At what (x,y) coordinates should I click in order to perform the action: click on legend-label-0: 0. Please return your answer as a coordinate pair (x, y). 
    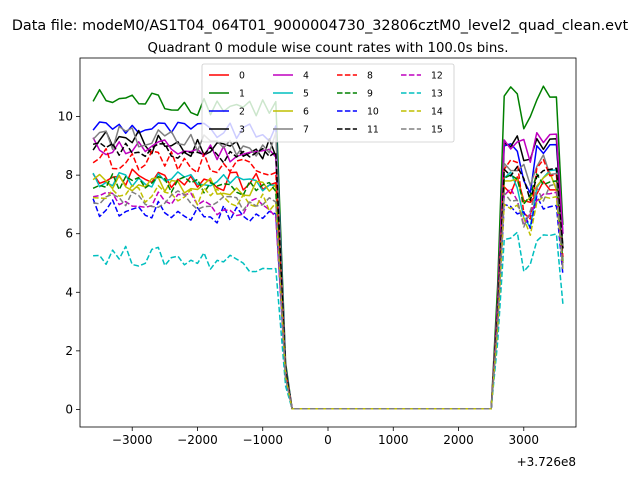
    Looking at the image, I should click on (242, 76).